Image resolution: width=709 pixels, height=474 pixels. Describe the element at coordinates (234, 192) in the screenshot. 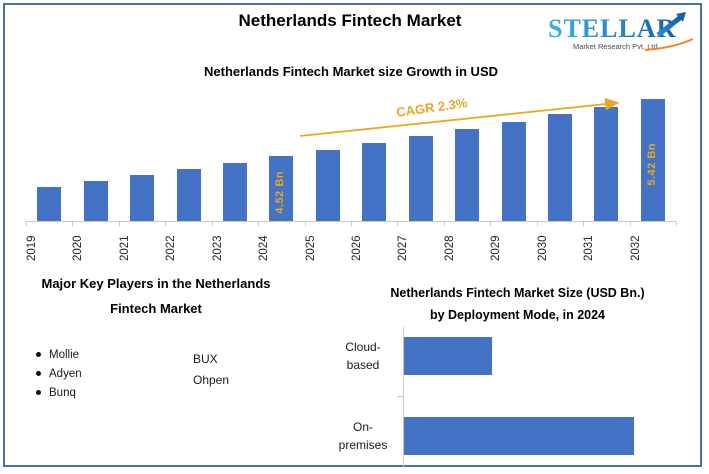

I see `growth-bar-2023` at that location.